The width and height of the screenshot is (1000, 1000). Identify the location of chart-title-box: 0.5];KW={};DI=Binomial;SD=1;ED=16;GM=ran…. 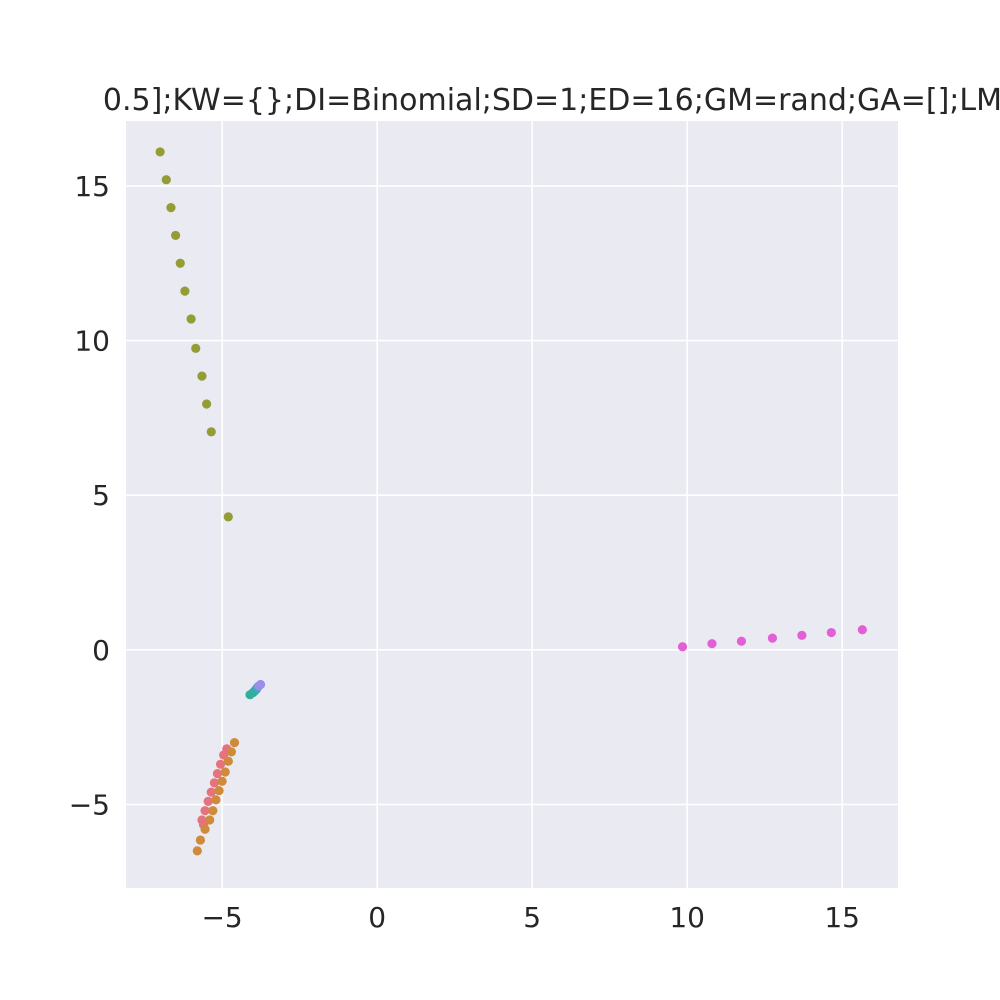
(500, 101).